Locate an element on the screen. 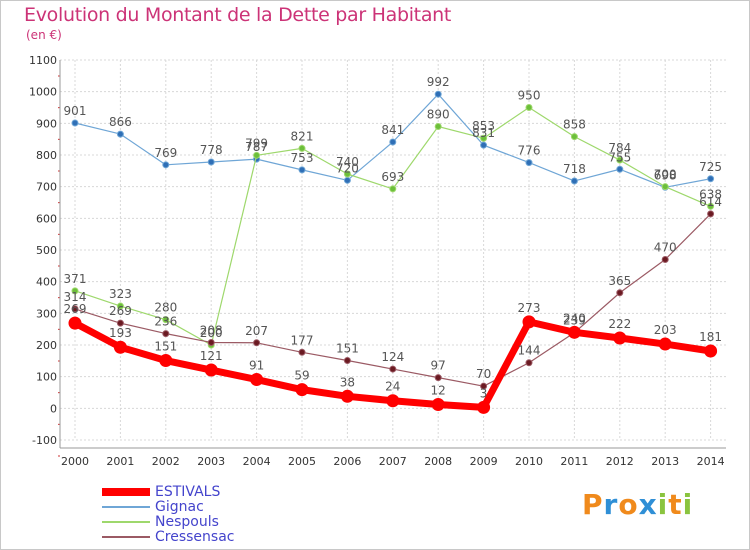  data-label-nespouls: 371 is located at coordinates (75, 279).